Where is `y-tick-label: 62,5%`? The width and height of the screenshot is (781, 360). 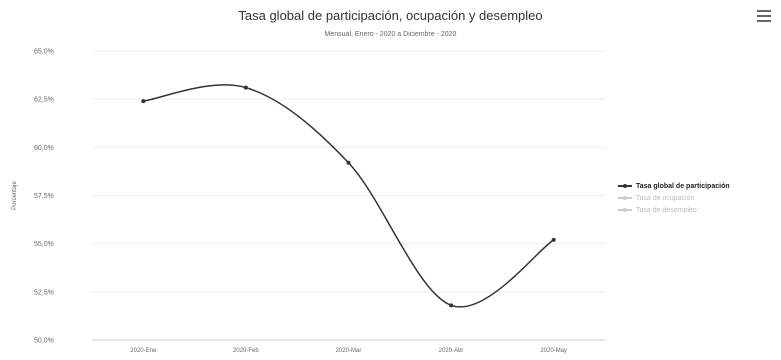
y-tick-label: 62,5% is located at coordinates (44, 100).